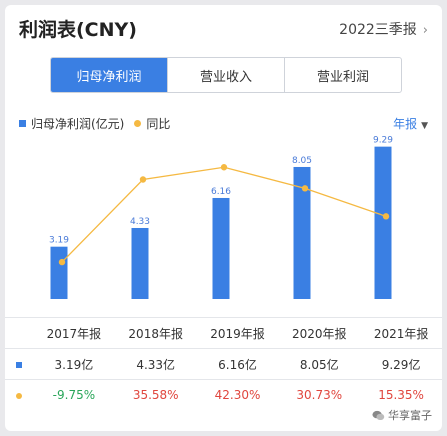 Image resolution: width=447 pixels, height=436 pixels. I want to click on card-header: 利润表(CNY) 2022三季报 ›, so click(223, 26).